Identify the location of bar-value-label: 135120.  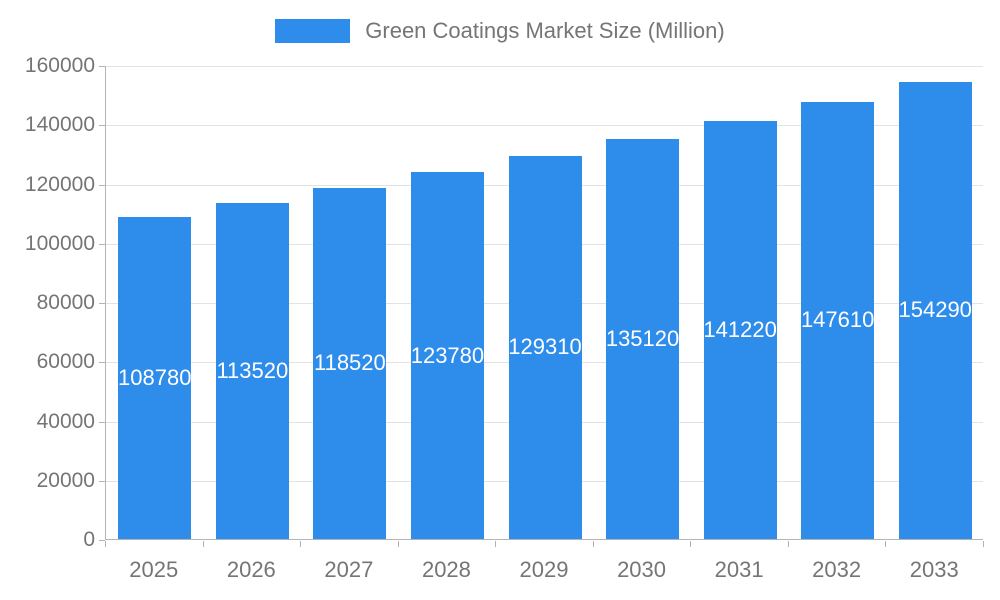
(643, 338).